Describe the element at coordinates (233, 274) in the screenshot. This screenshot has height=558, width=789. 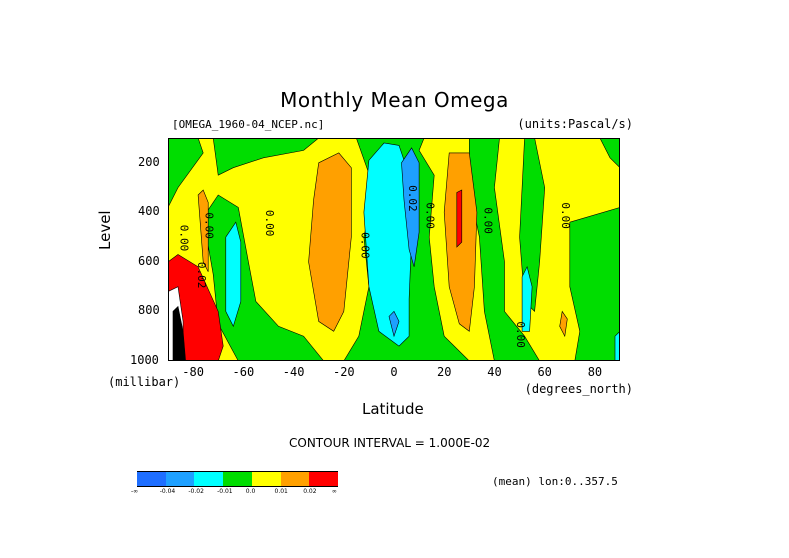
I see `field-cyan-south` at that location.